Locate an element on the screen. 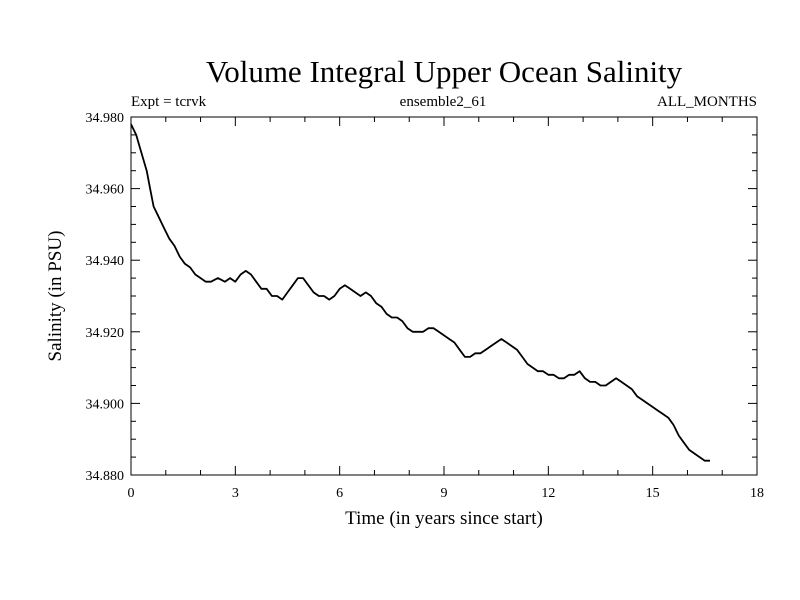  x-tick-label: 3 is located at coordinates (235, 493).